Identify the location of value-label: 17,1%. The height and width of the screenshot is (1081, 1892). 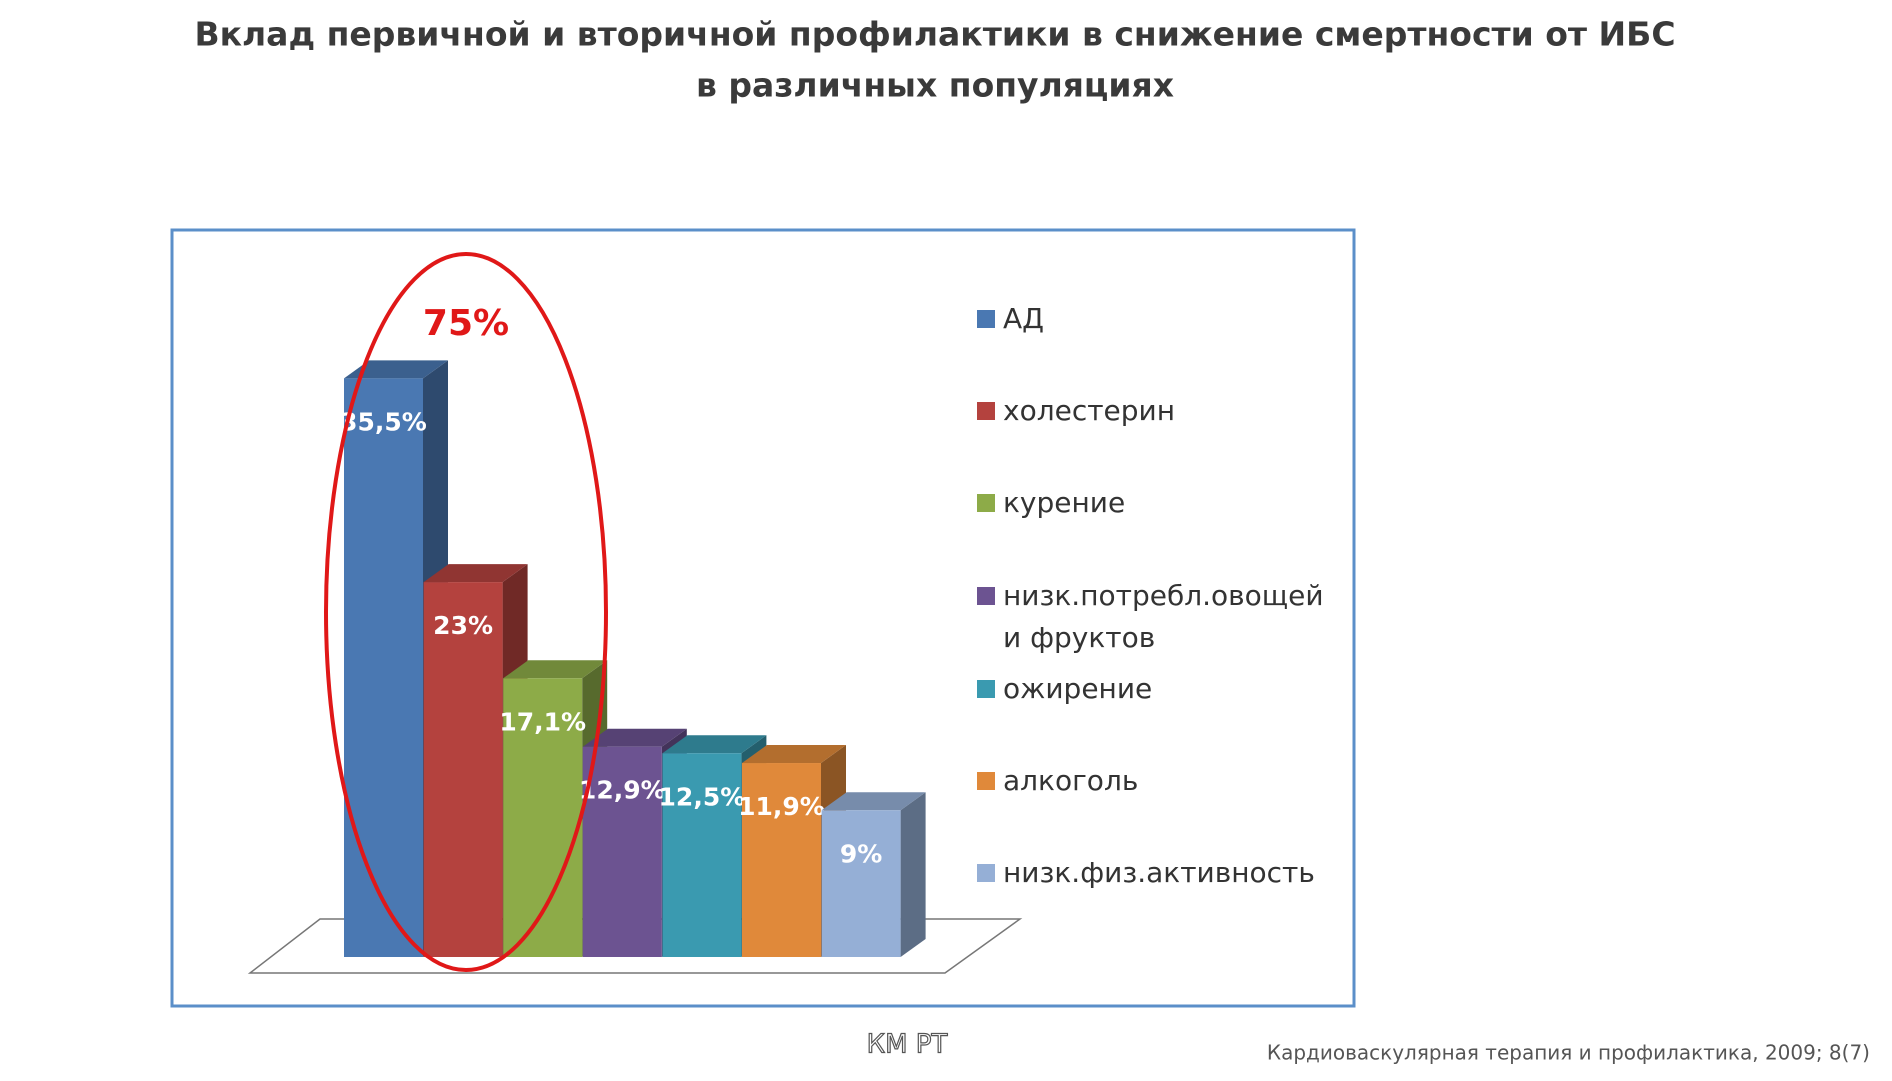
(542, 721).